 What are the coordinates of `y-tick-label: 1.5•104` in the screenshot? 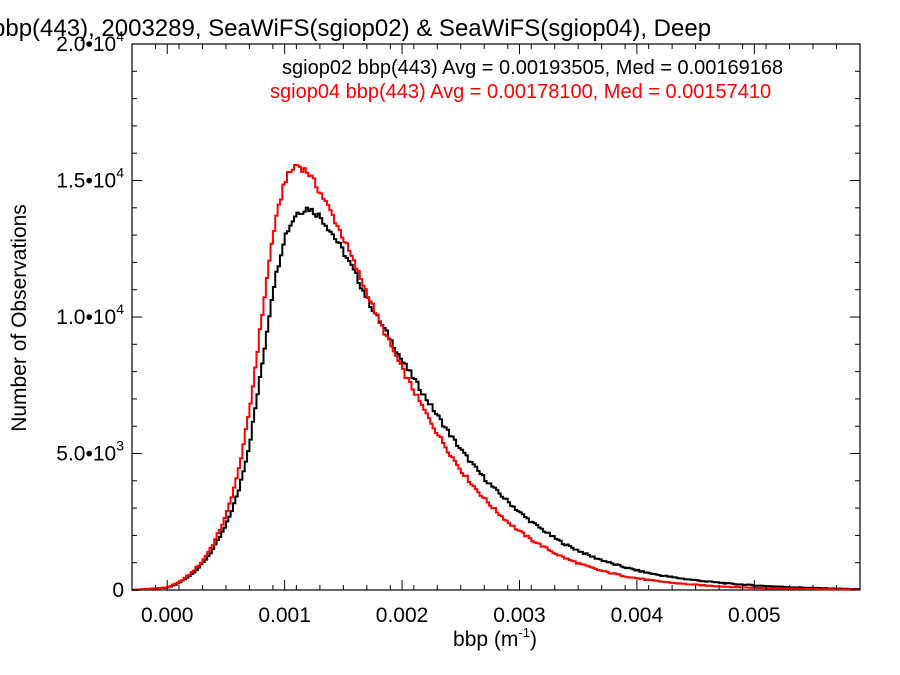 It's located at (90, 179).